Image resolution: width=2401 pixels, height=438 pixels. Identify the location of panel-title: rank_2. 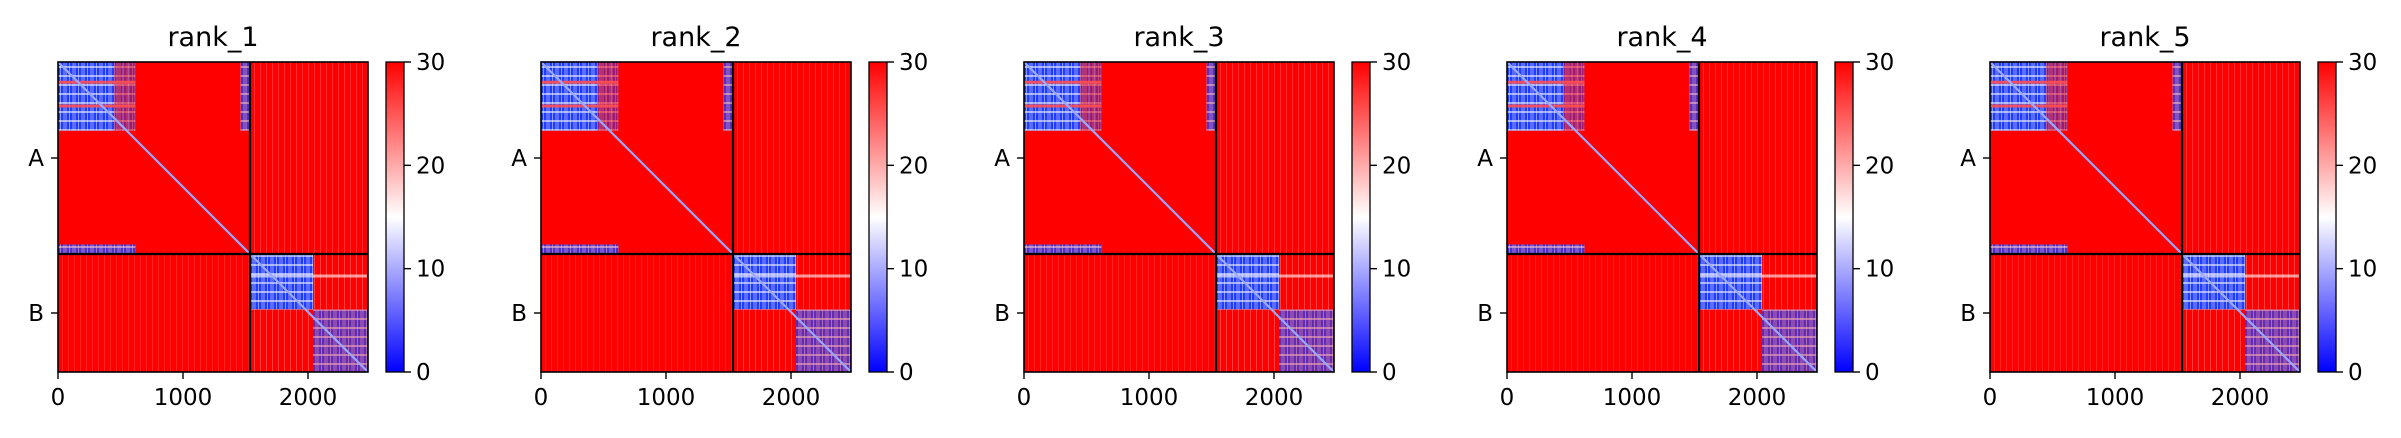
(695, 37).